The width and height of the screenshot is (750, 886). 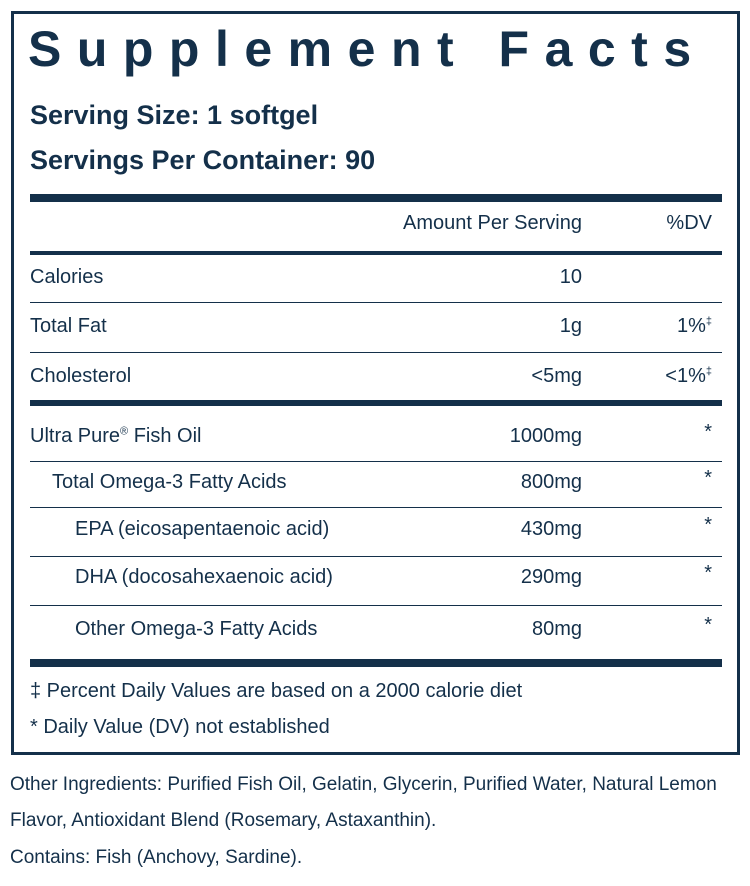 What do you see at coordinates (204, 577) in the screenshot?
I see `nutrient-name: DHA (docosahexaenoic acid)` at bounding box center [204, 577].